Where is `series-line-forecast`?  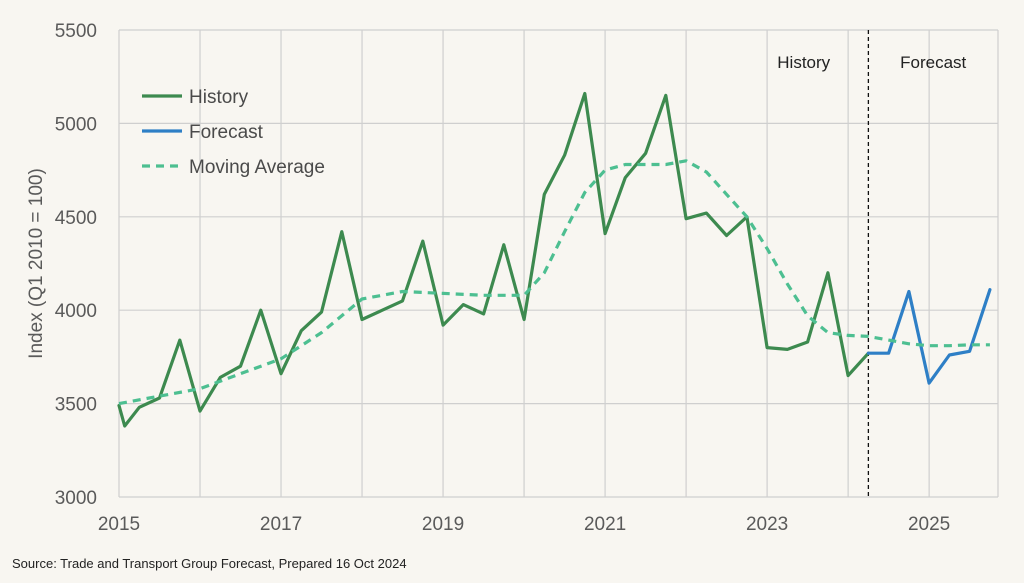 series-line-forecast is located at coordinates (929, 336).